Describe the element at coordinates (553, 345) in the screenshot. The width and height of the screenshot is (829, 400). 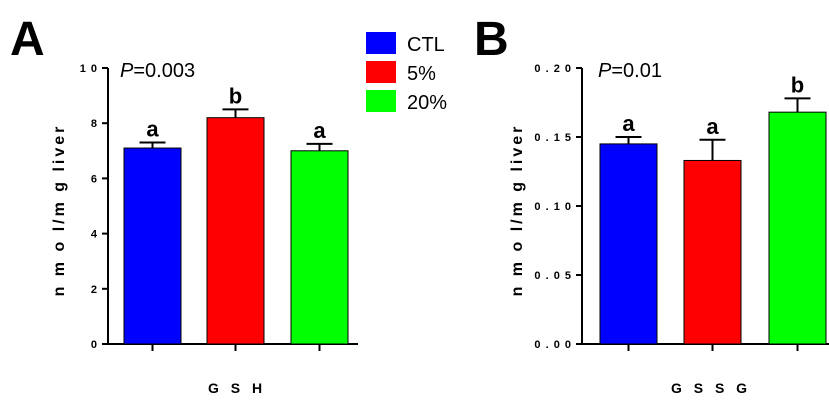
I see `panel-b-y-tick-label: 0 . 0 0` at that location.